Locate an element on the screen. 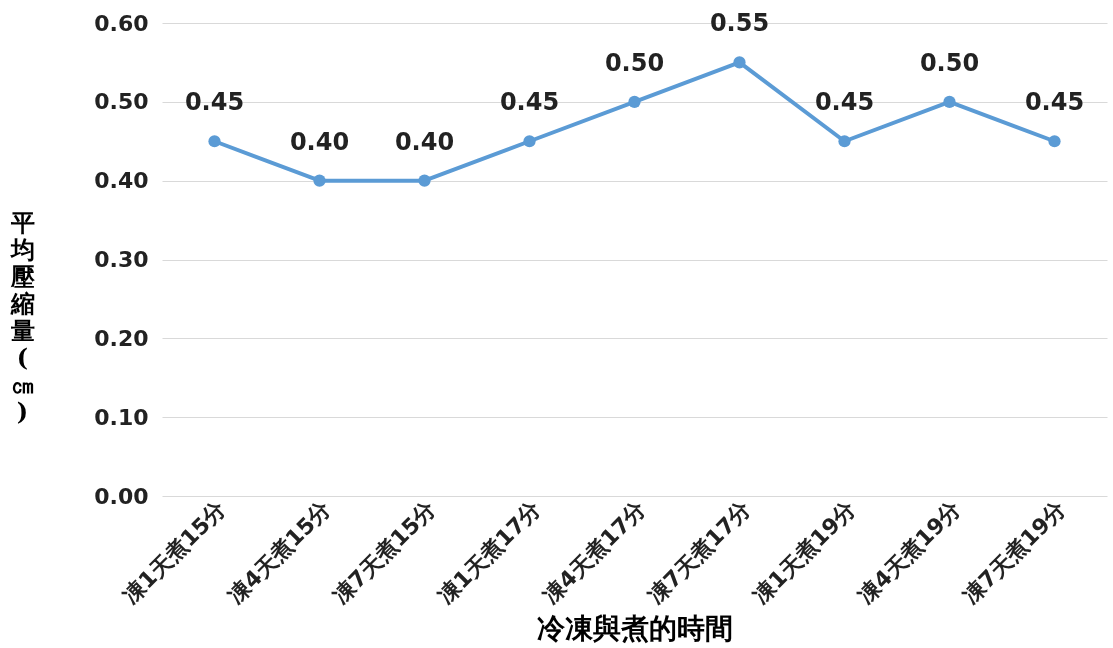 The width and height of the screenshot is (1113, 648). y-tick-label: 0.20 is located at coordinates (121, 338).